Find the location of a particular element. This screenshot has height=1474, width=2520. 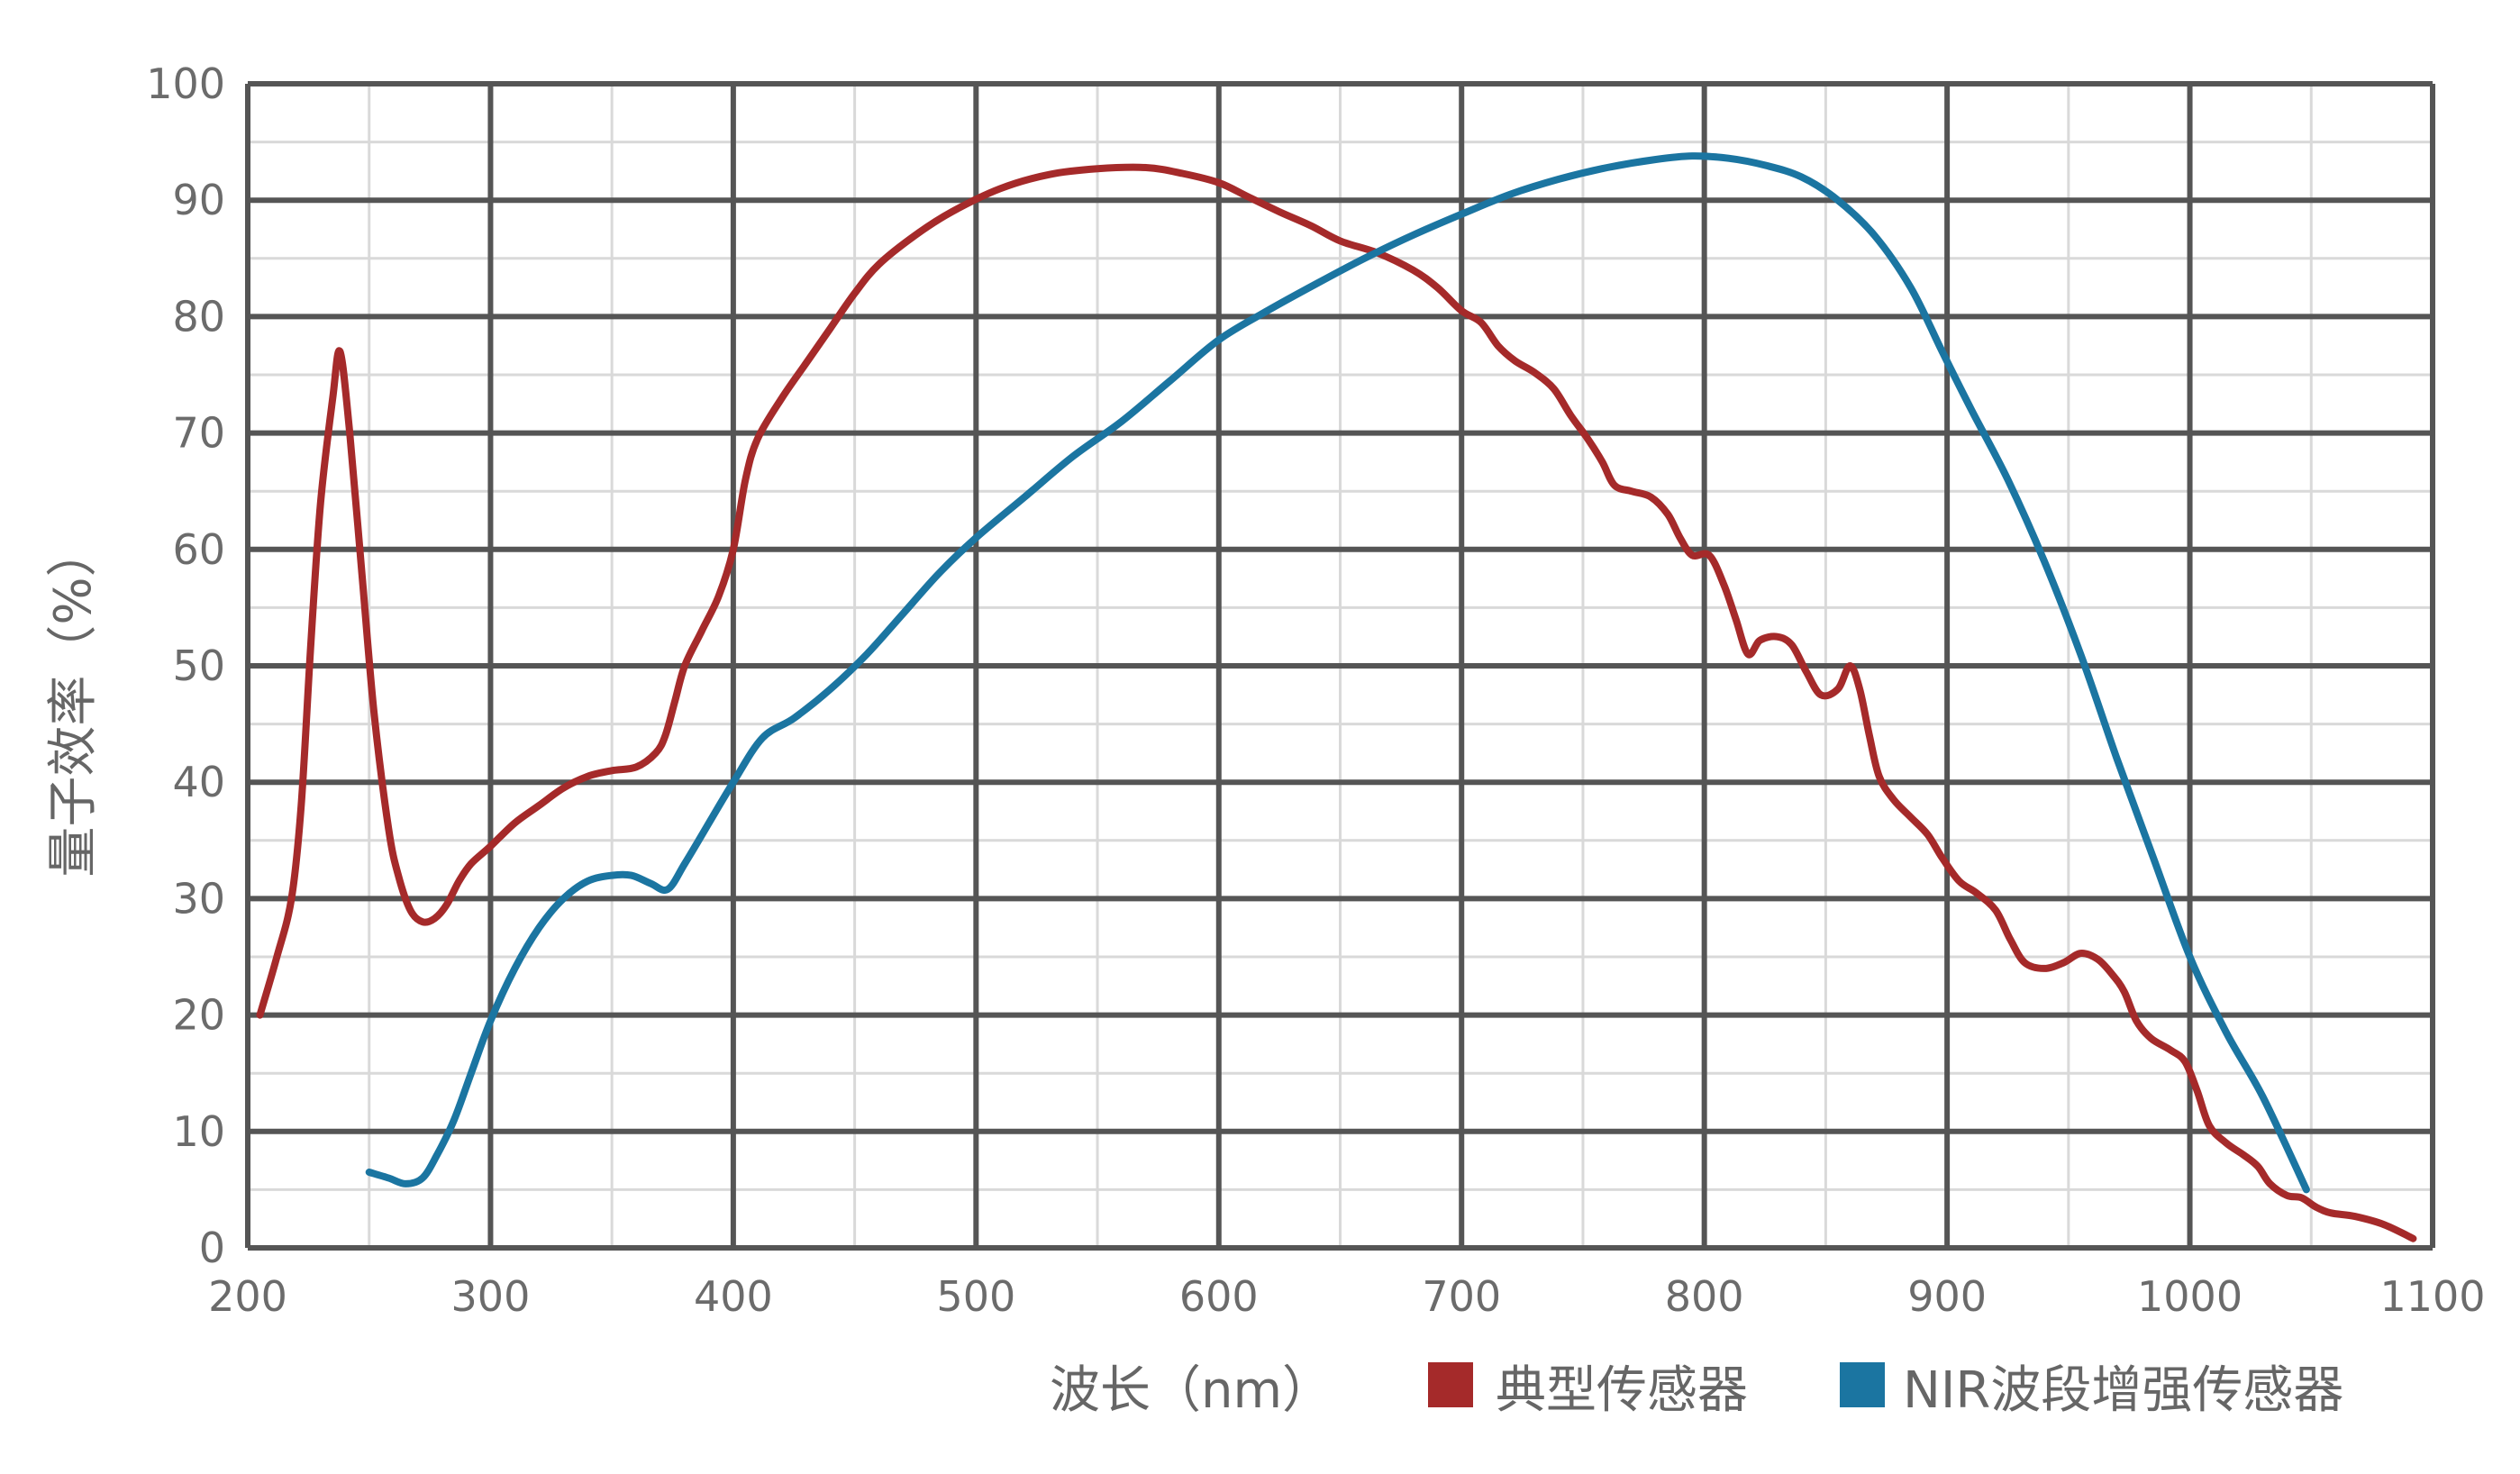

y-tick-label: 90 is located at coordinates (198, 200).